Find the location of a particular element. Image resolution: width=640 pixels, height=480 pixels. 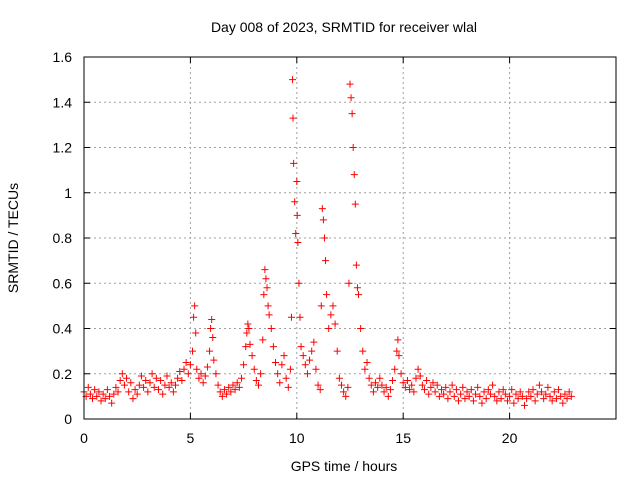

x-tick-label: 5 is located at coordinates (191, 438).